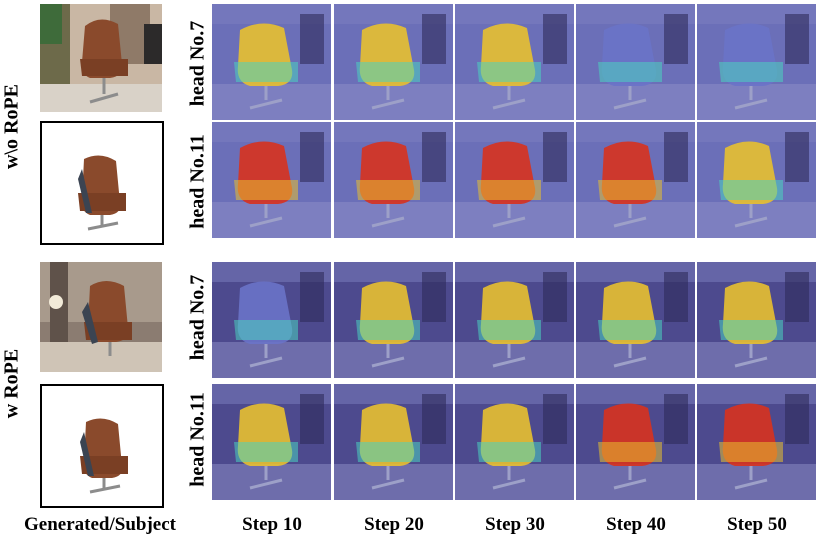 This screenshot has width=822, height=541. I want to click on generated-image-wo-rope, so click(101, 58).